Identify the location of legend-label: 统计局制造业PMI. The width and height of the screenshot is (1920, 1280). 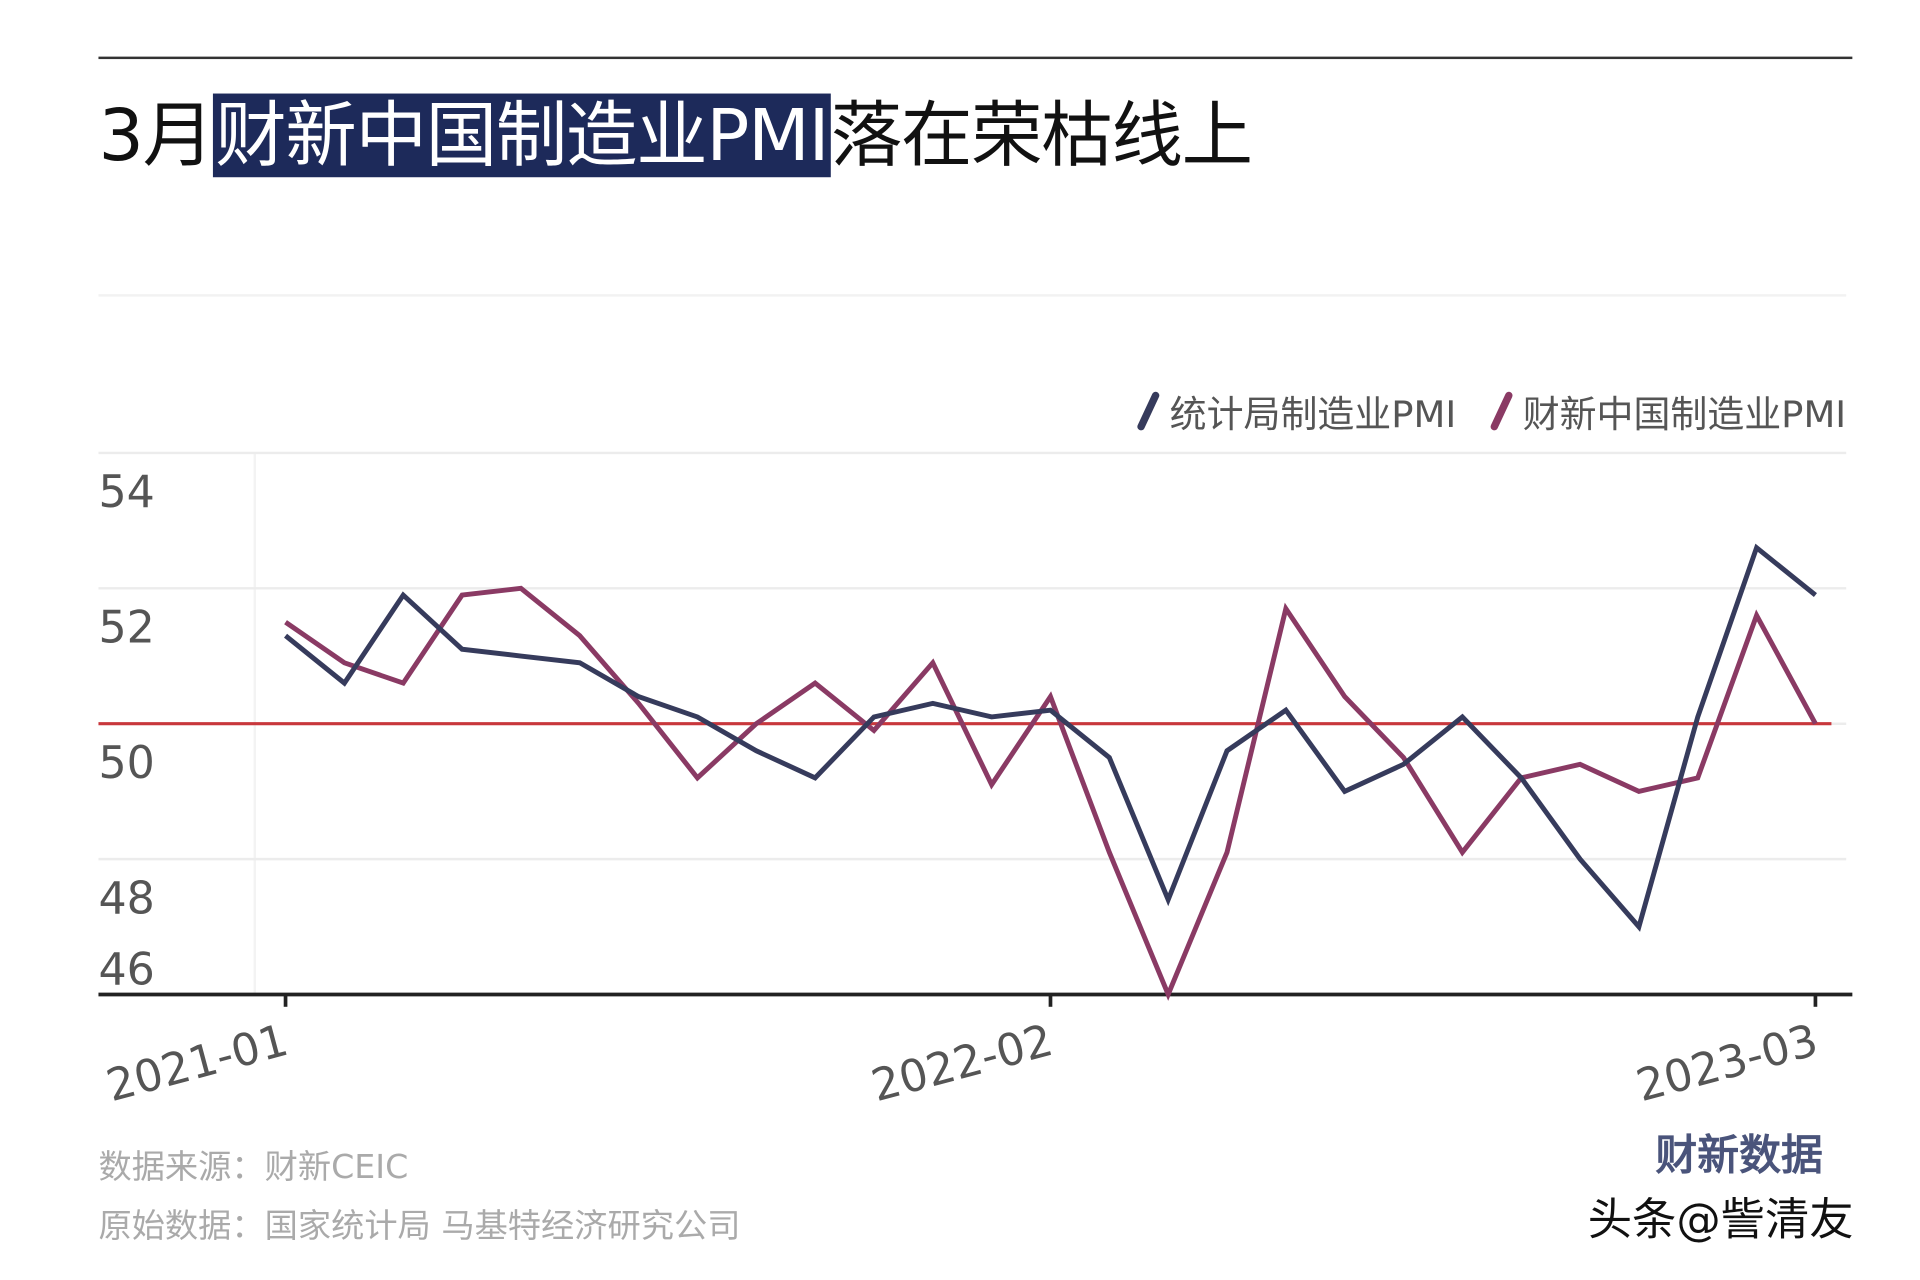
(1313, 415).